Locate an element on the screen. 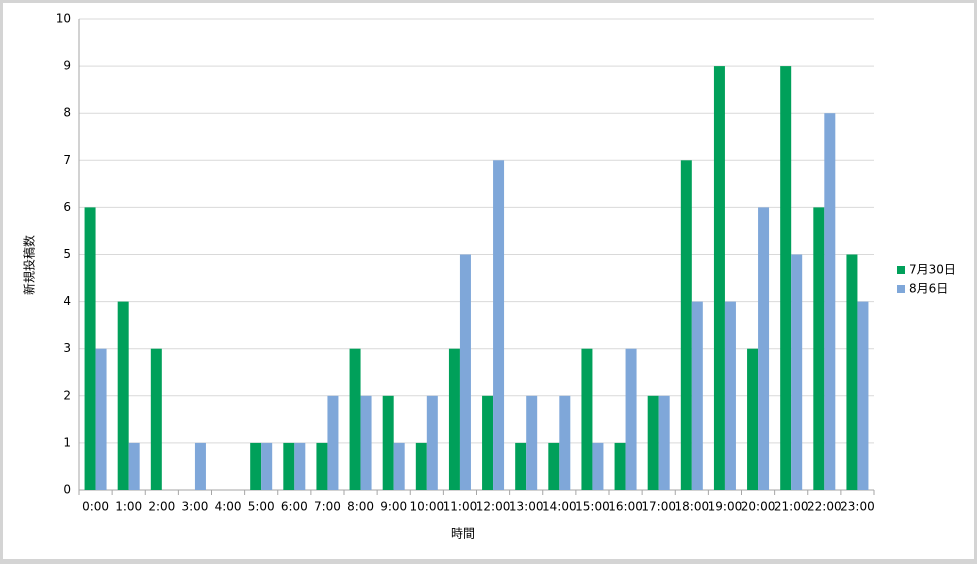 The width and height of the screenshot is (977, 564). y-tick-label: 7 is located at coordinates (67, 160).